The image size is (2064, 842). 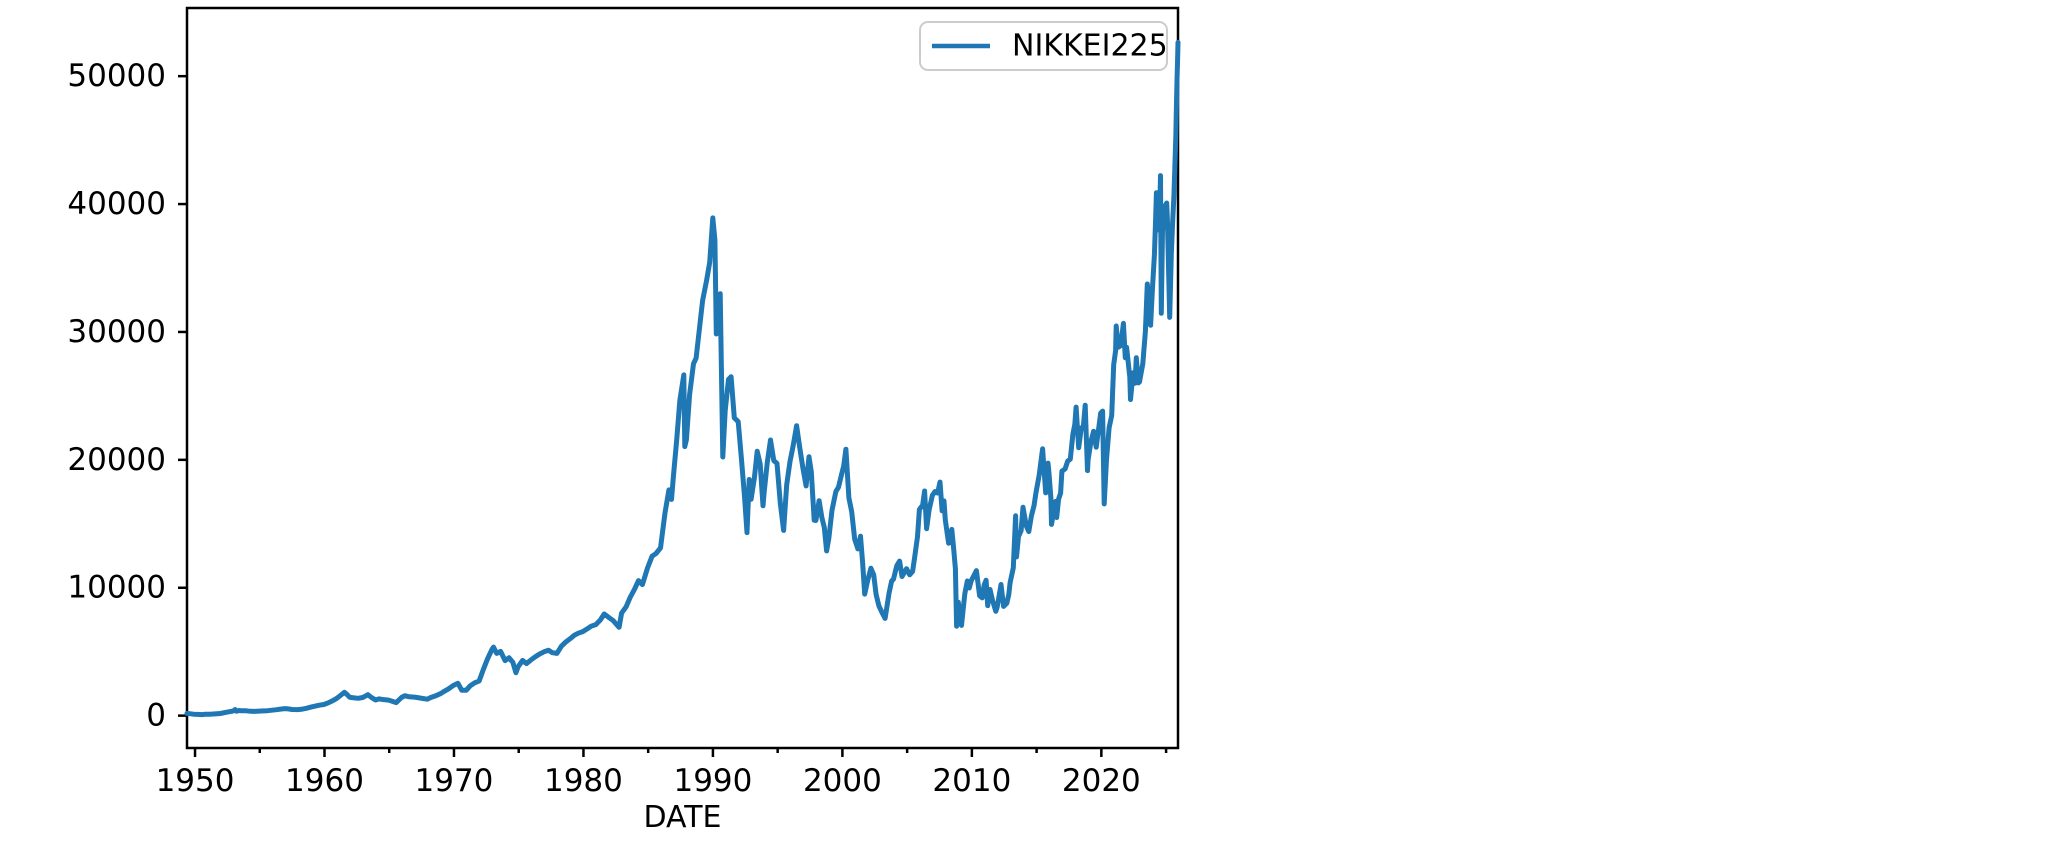 I want to click on x-axis-tick-label: 2010, so click(x=971, y=781).